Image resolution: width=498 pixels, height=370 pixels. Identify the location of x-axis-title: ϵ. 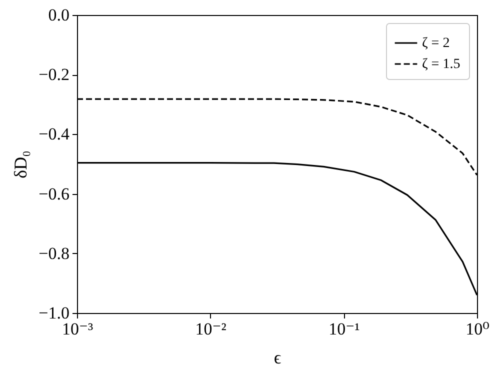
(278, 358).